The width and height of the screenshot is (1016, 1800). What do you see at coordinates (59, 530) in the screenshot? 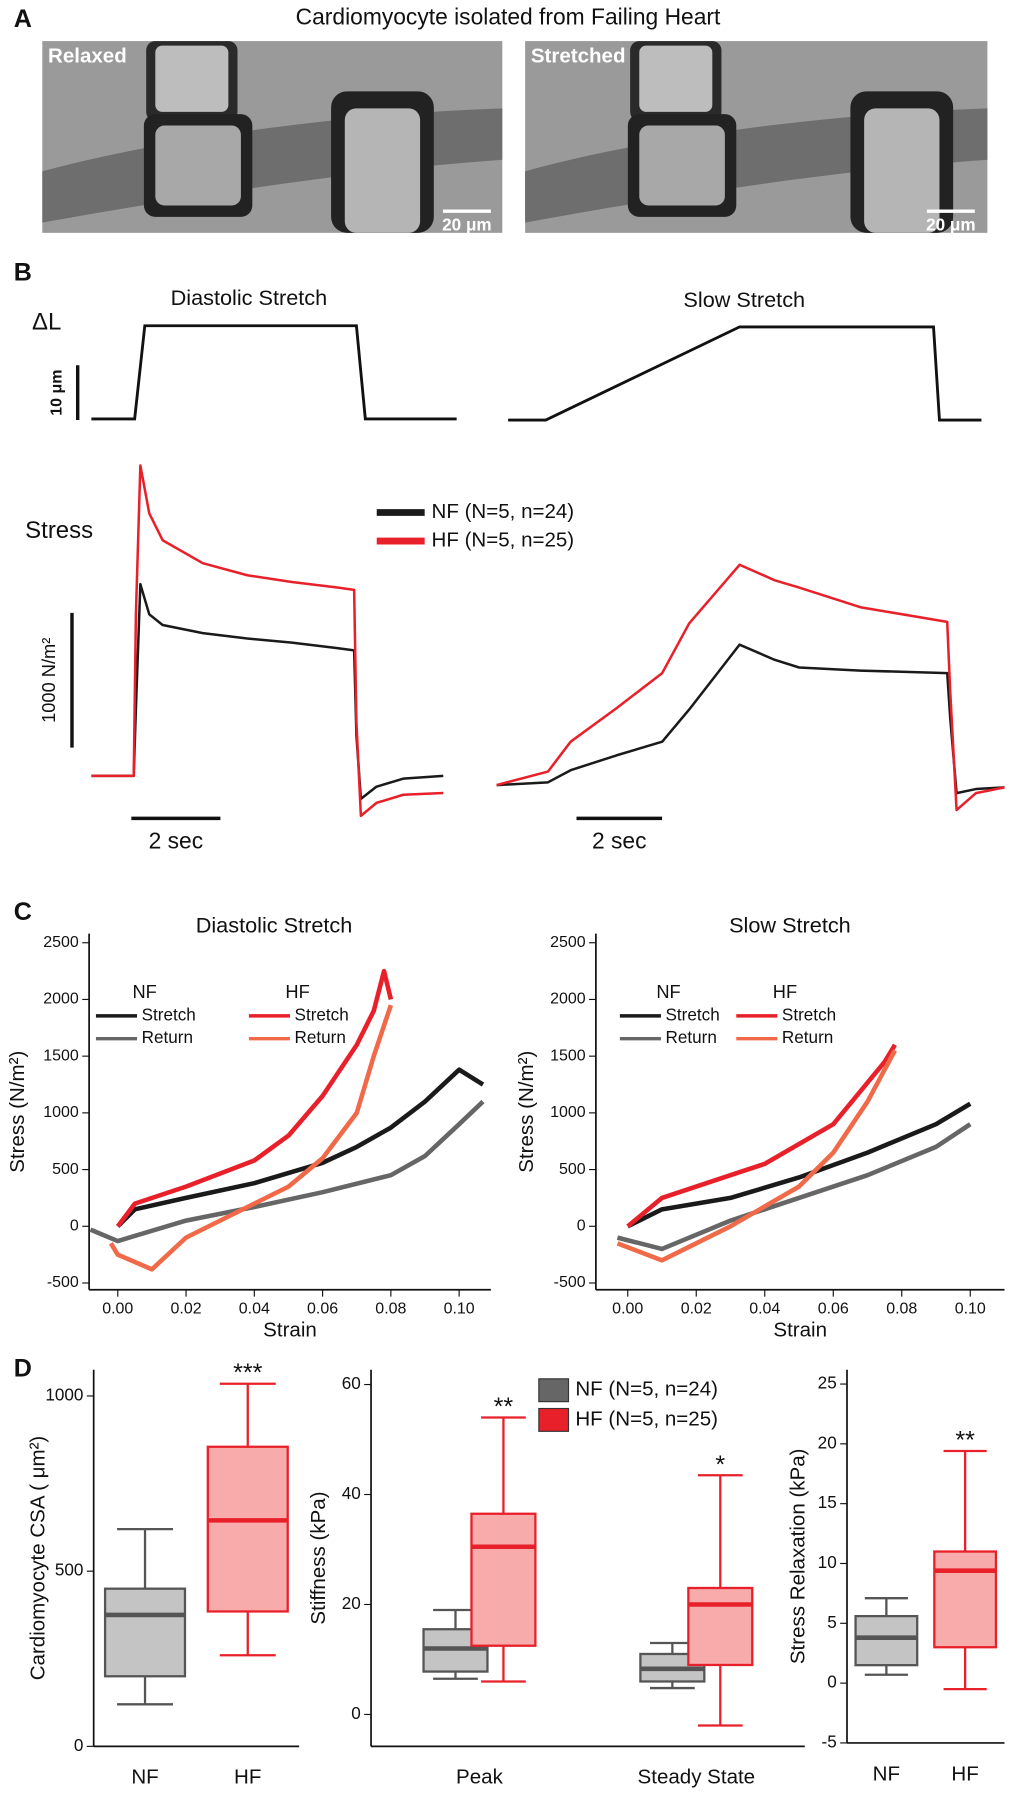
I see `axis-label: Stress` at bounding box center [59, 530].